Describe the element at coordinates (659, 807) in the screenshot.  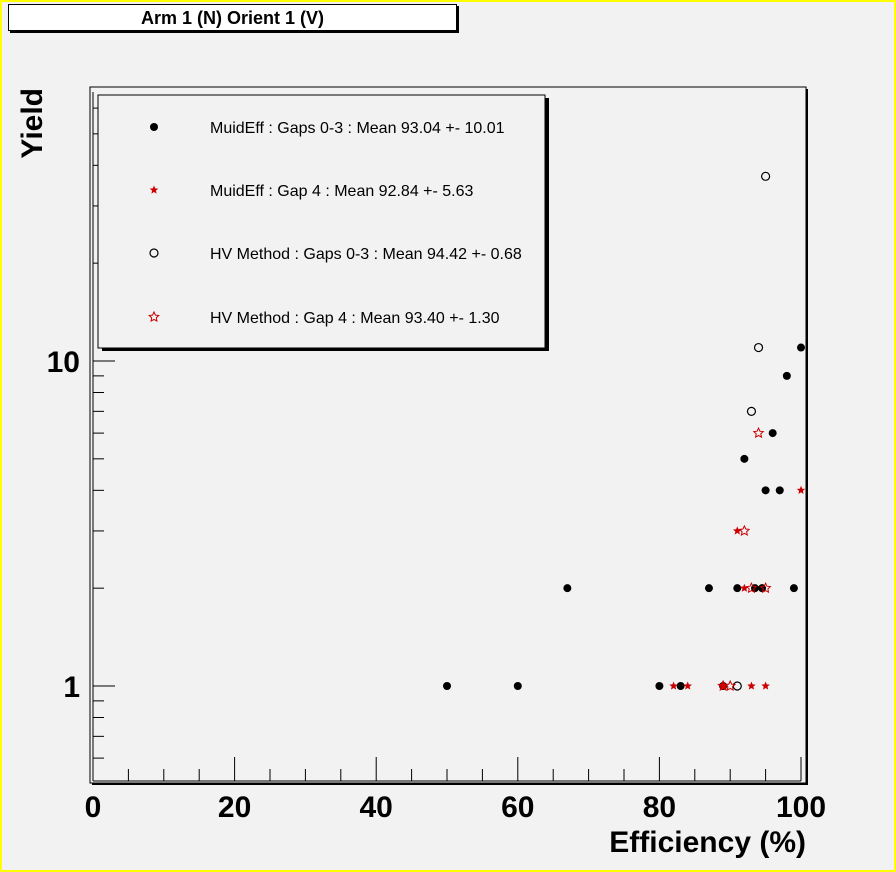
I see `x-tick-label: 80` at that location.